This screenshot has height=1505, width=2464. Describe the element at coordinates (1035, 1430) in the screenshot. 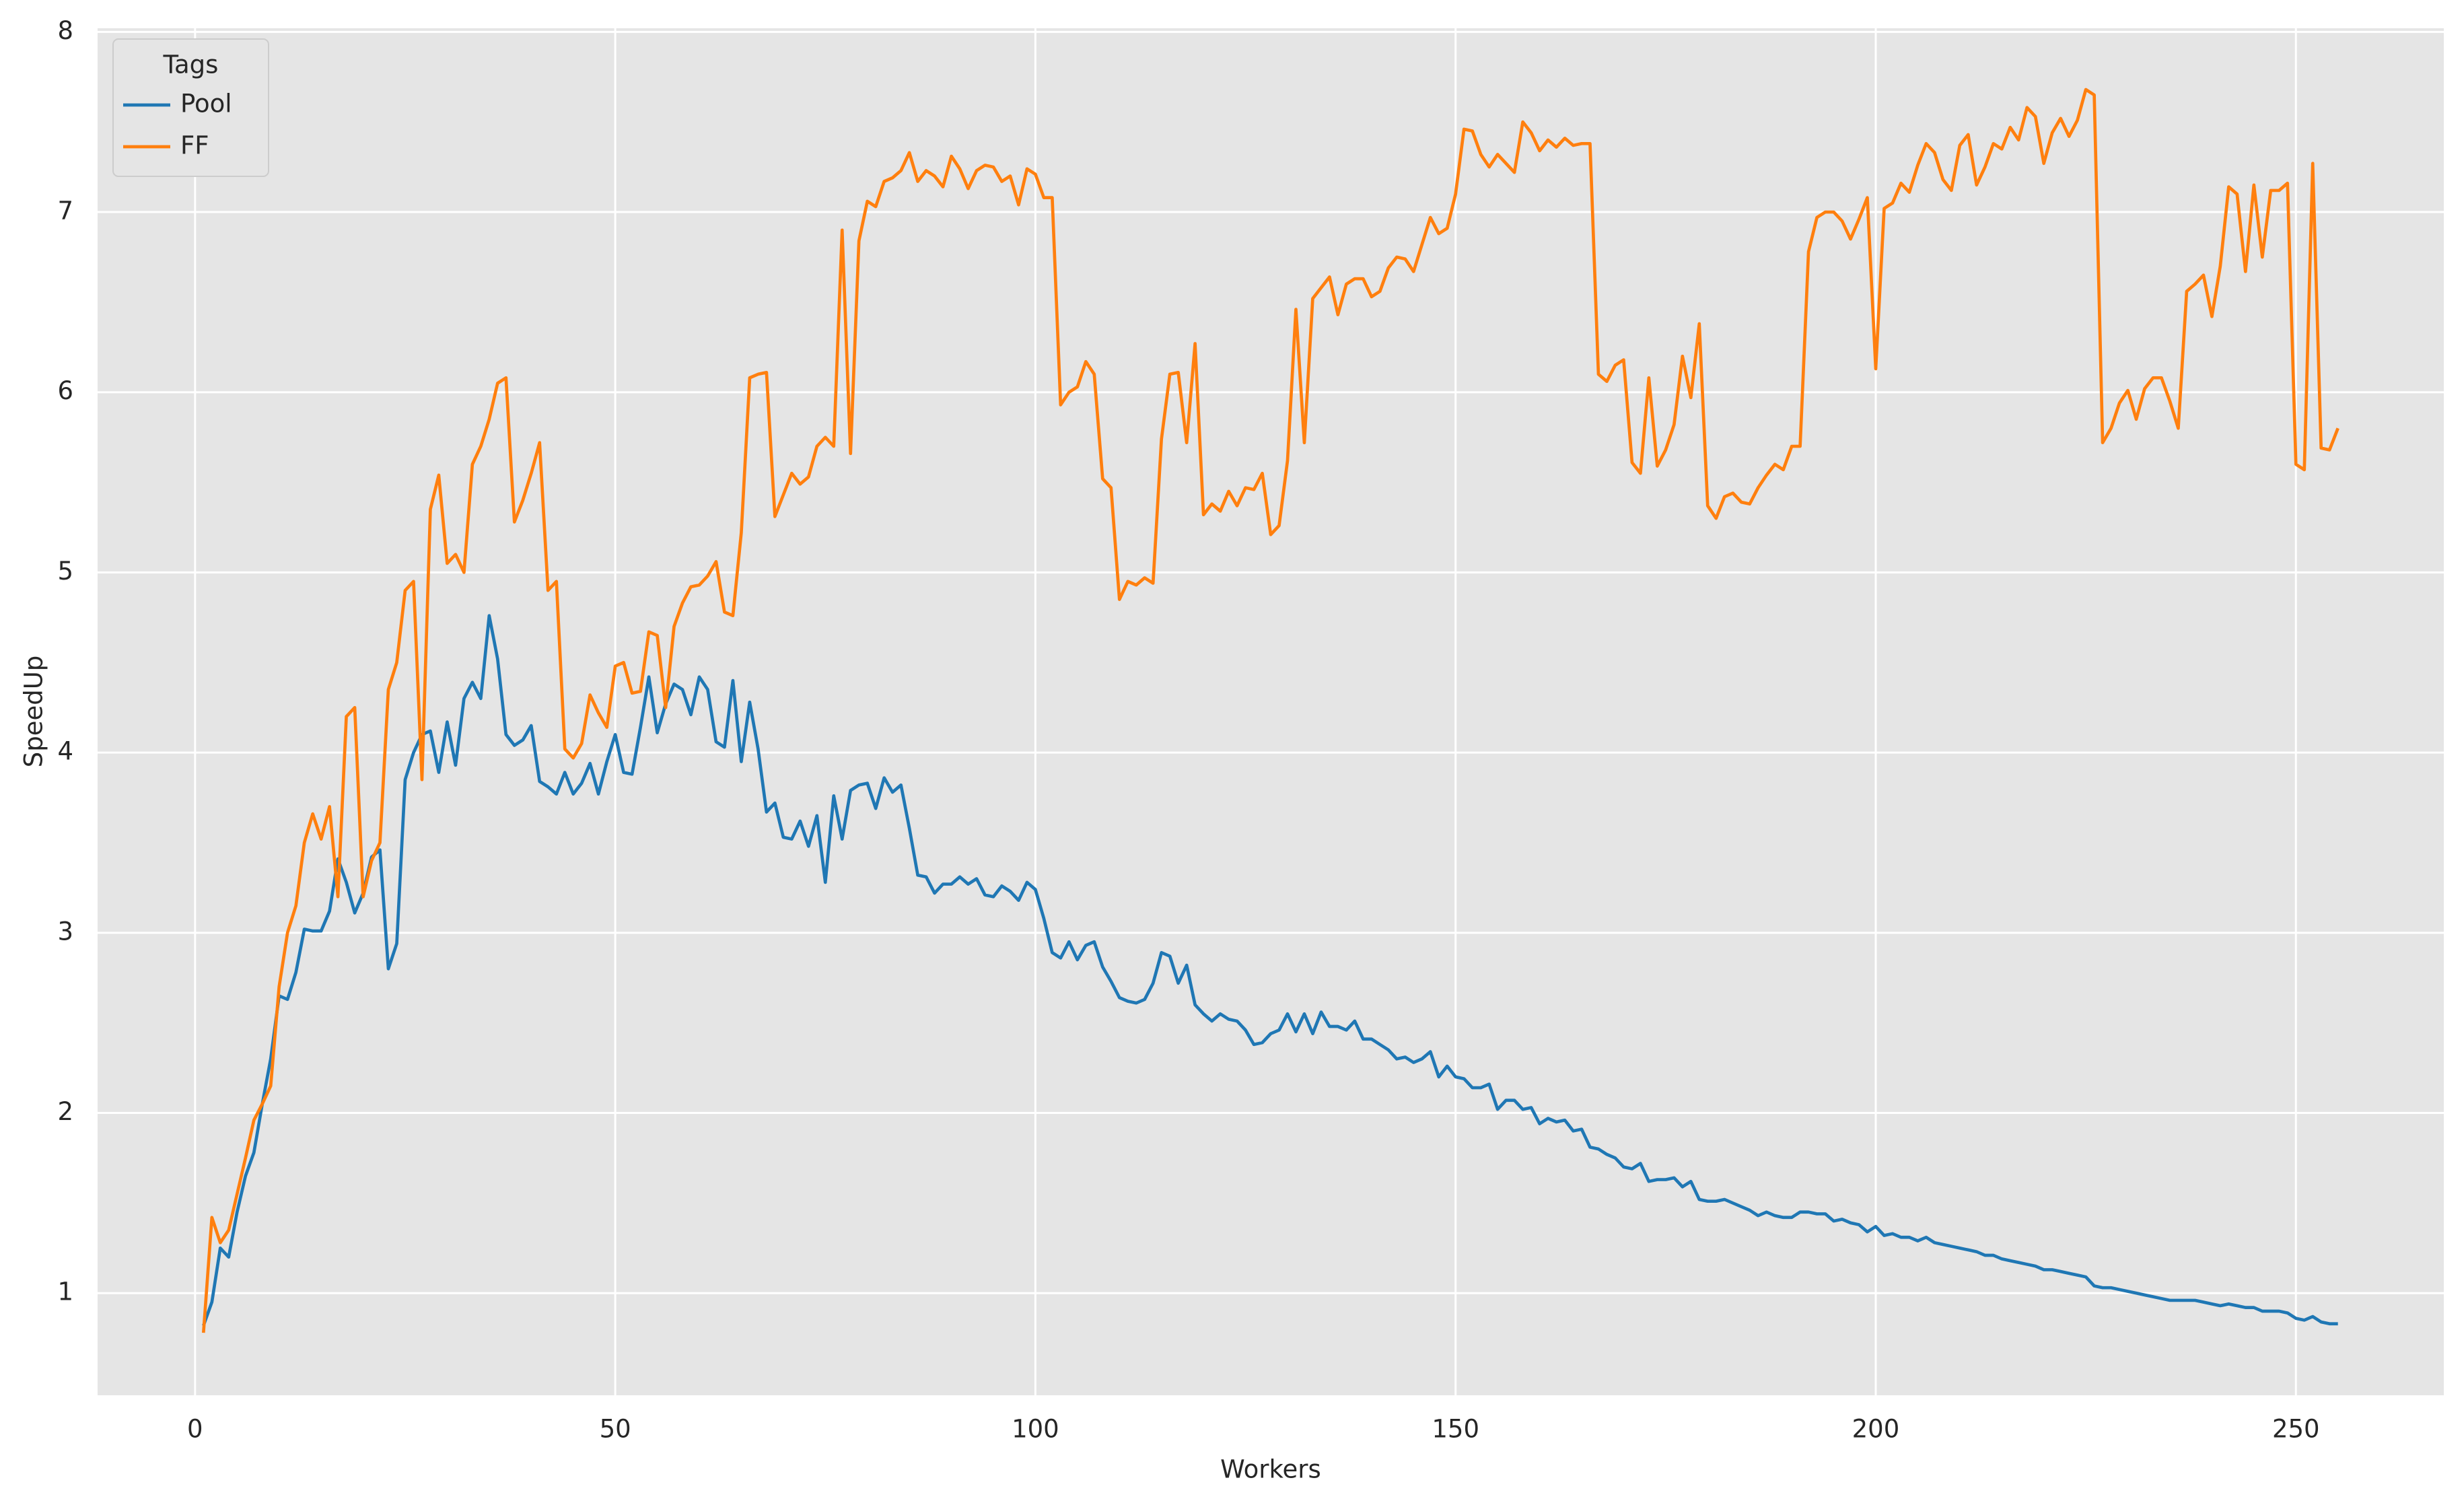

I see `x-tick-label: 100` at that location.